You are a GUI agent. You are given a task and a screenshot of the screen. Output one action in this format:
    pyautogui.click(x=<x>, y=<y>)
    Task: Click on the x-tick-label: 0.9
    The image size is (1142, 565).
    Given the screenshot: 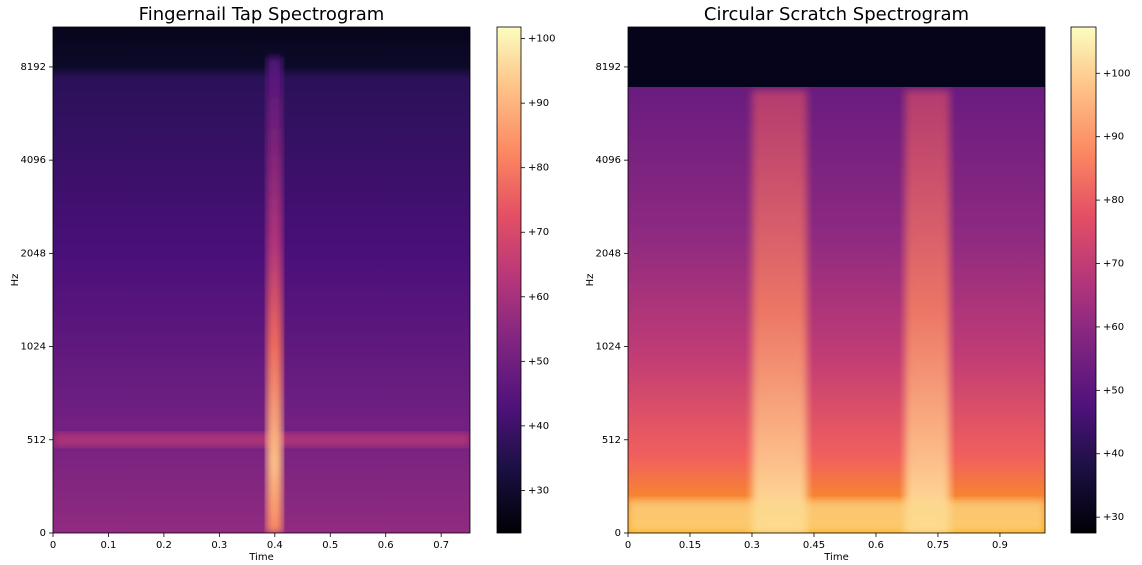 What is the action you would take?
    pyautogui.click(x=1000, y=545)
    